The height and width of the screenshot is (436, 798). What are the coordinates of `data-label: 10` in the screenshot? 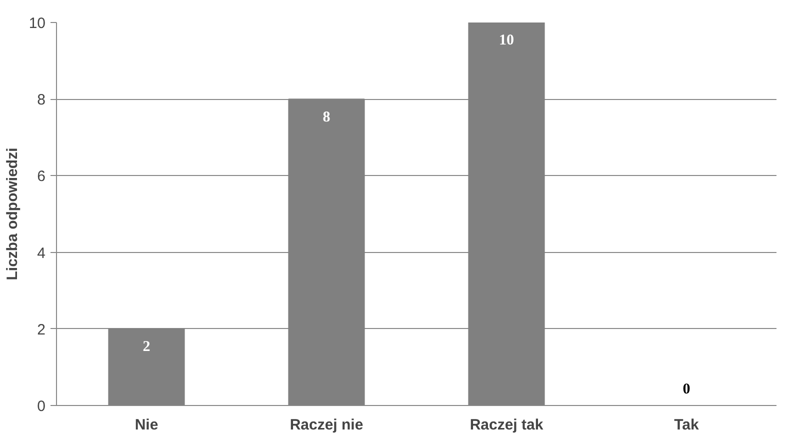 It's located at (506, 40).